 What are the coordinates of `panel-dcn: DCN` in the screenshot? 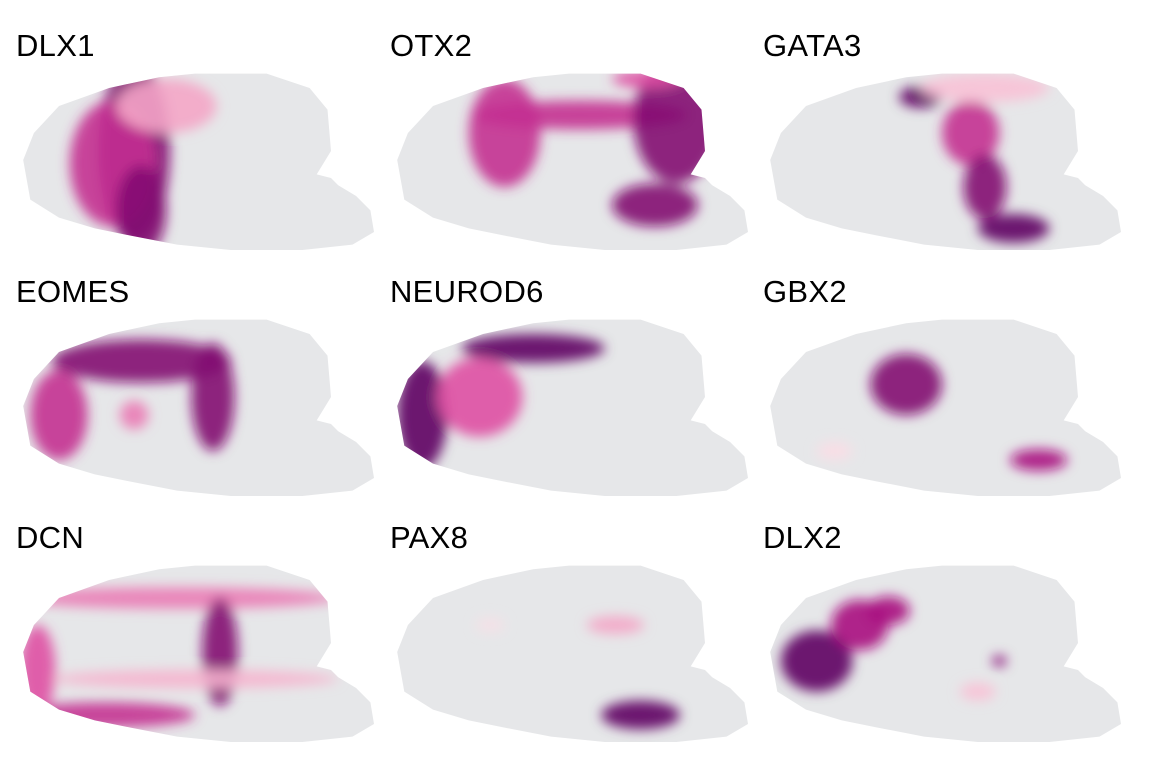 It's located at (195, 631).